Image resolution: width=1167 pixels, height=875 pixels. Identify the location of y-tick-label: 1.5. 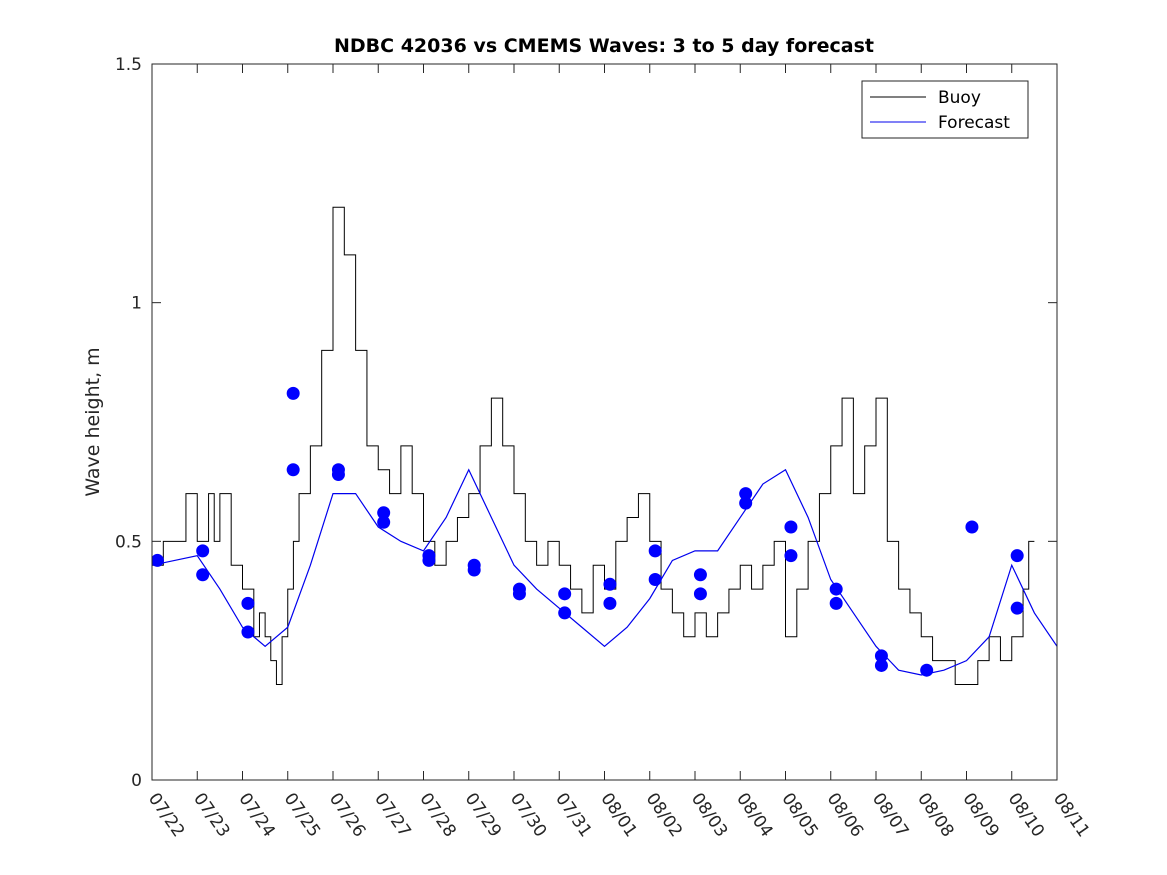
(128, 65).